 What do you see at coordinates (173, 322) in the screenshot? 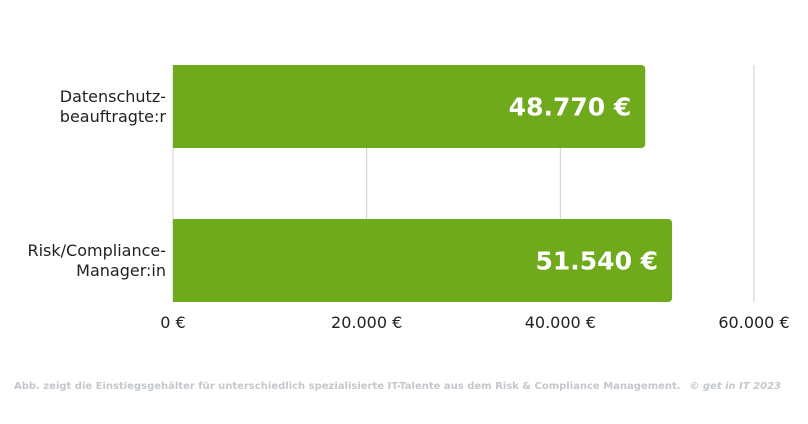
I see `x-tick-label: 0 €` at bounding box center [173, 322].